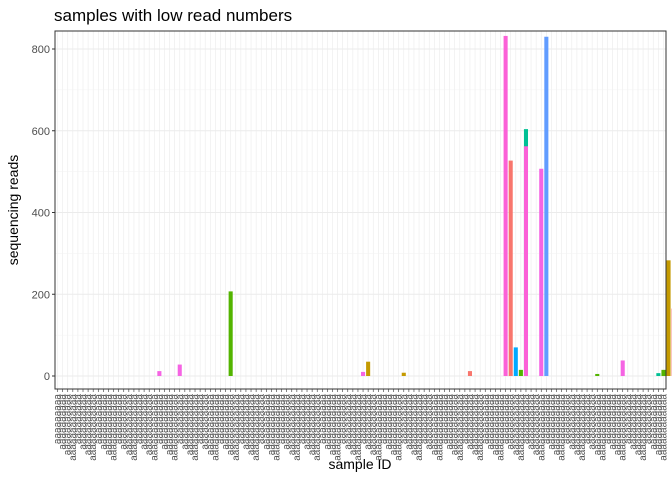 The height and width of the screenshot is (480, 672). Describe the element at coordinates (13, 210) in the screenshot. I see `y-axis-title: sequencing reads` at that location.